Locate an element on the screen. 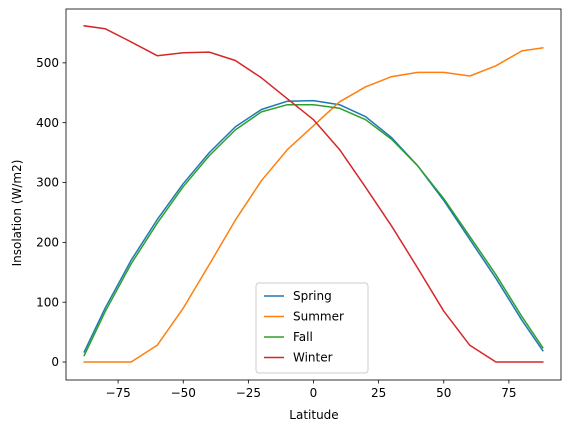 The width and height of the screenshot is (571, 437). legend: Spring Summer Fall Winter is located at coordinates (312, 328).